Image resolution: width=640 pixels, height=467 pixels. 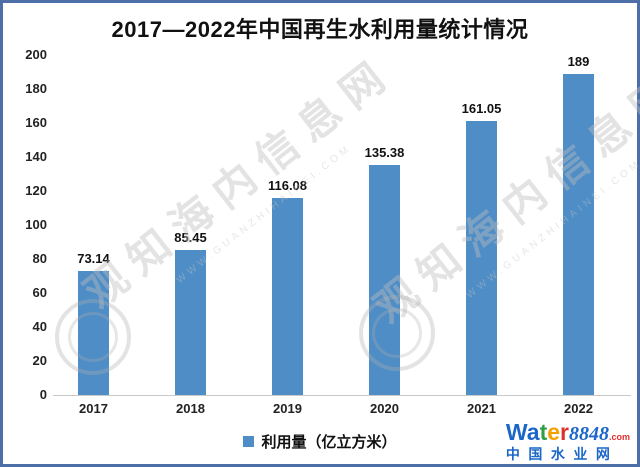 I want to click on bar-2018, so click(x=190, y=322).